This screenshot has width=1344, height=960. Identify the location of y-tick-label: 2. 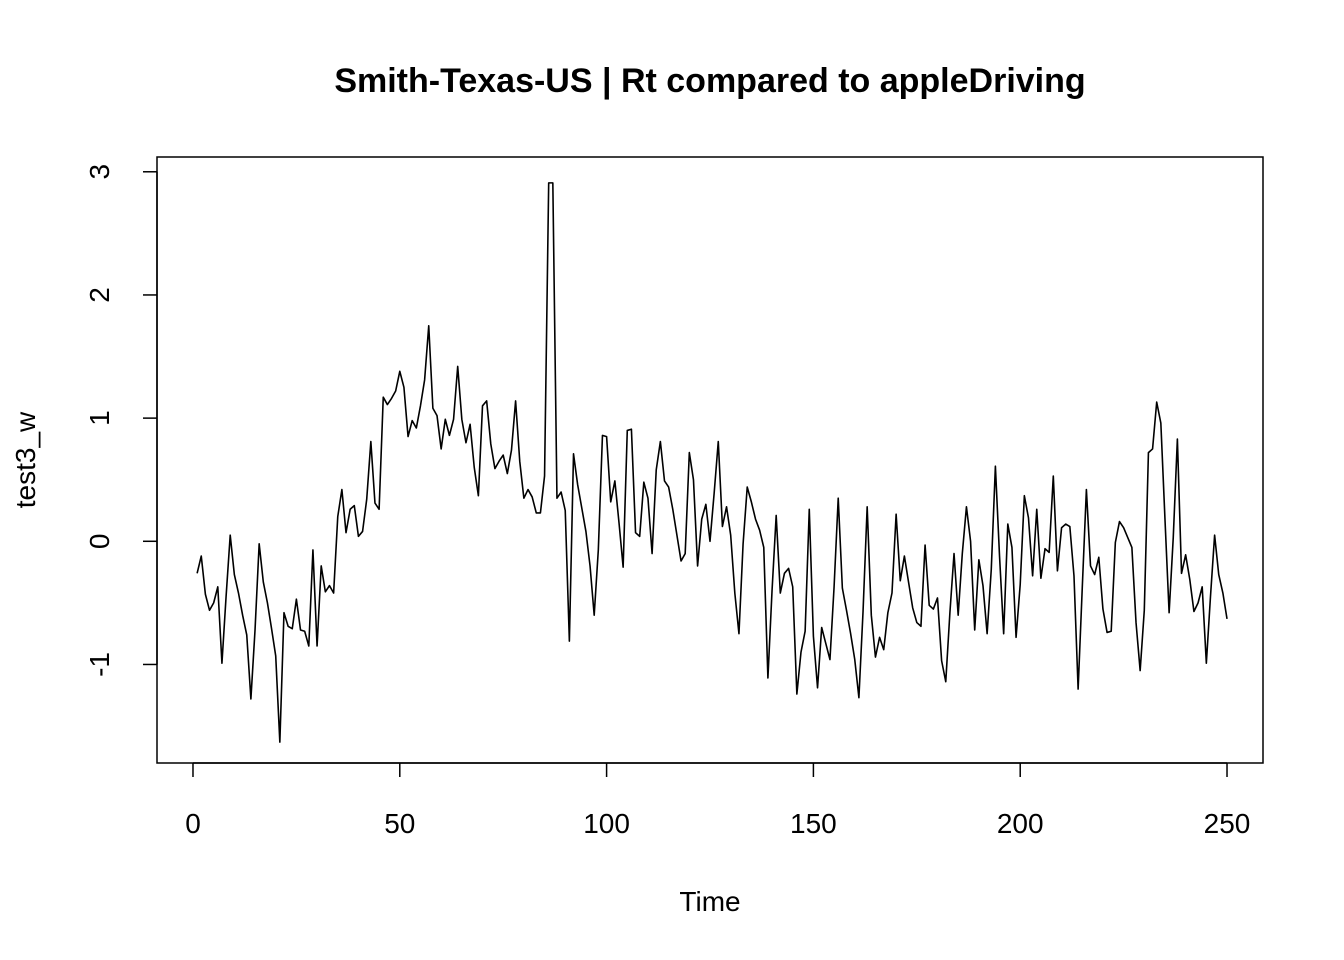
(99, 295).